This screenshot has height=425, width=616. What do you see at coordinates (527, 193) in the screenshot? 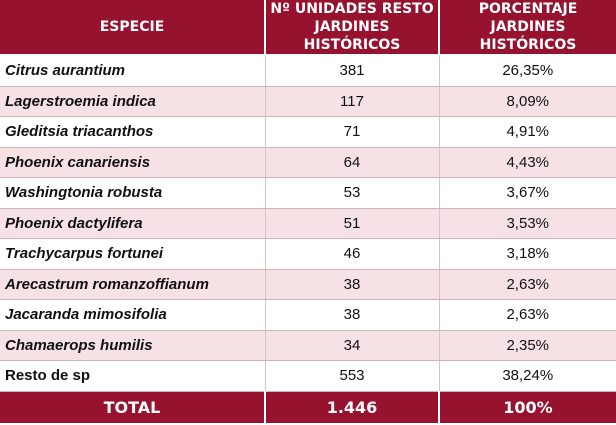
I see `percent-cell: 3,67%` at bounding box center [527, 193].